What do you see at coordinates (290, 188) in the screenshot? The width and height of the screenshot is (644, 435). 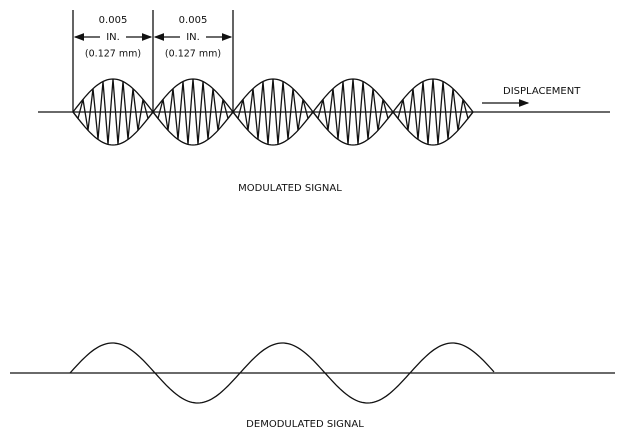 I see `modulated-label: MODULATED SIGNAL` at bounding box center [290, 188].